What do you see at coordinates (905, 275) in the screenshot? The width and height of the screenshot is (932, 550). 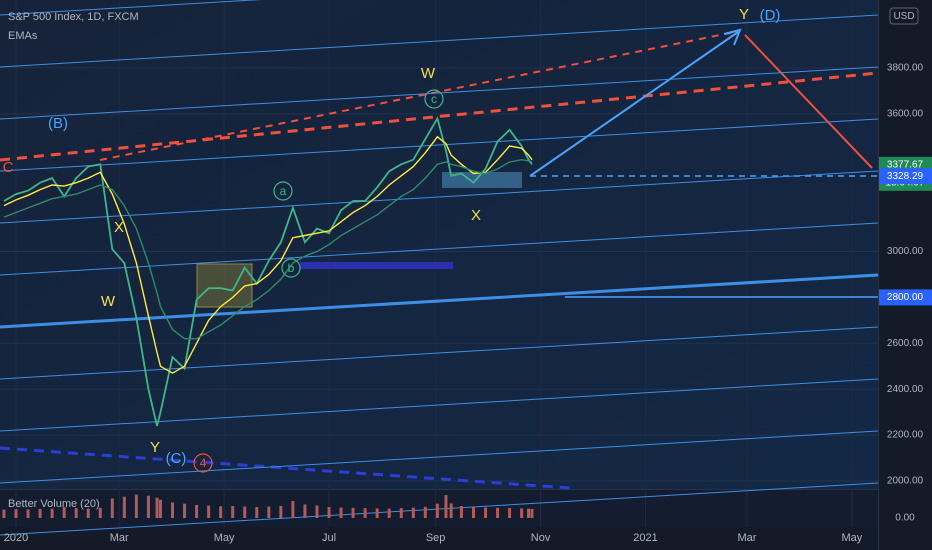 I see `price-axis` at bounding box center [905, 275].